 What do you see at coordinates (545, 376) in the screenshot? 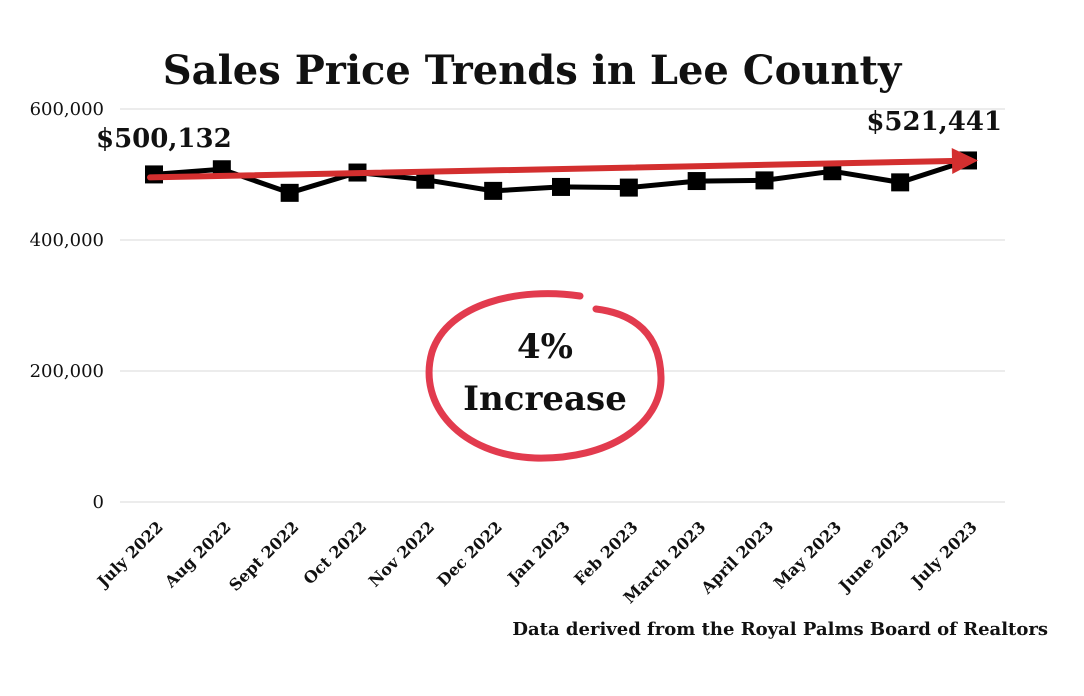
I see `increase-circle` at bounding box center [545, 376].